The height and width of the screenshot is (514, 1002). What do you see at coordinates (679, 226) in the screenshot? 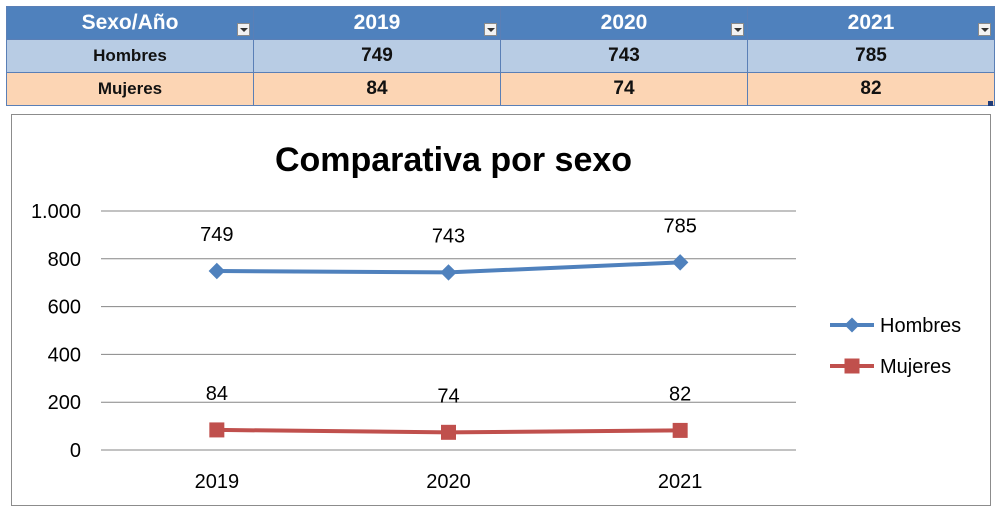
I see `data-label: 785` at bounding box center [679, 226].